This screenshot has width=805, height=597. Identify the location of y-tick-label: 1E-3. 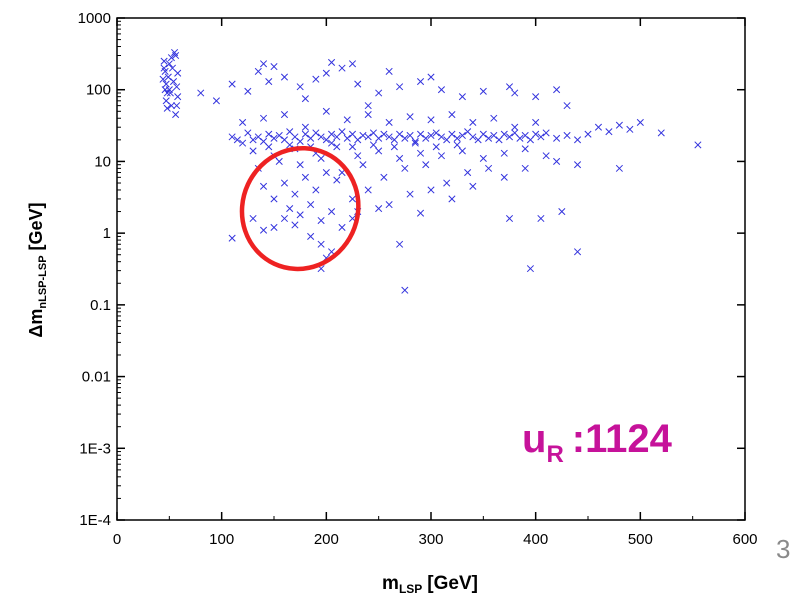
(95, 448).